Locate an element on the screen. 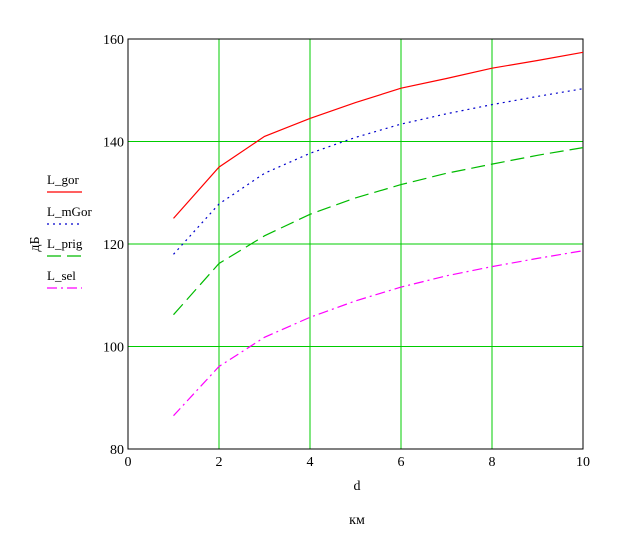 The height and width of the screenshot is (548, 621). x-tick-label: 10 is located at coordinates (583, 462).